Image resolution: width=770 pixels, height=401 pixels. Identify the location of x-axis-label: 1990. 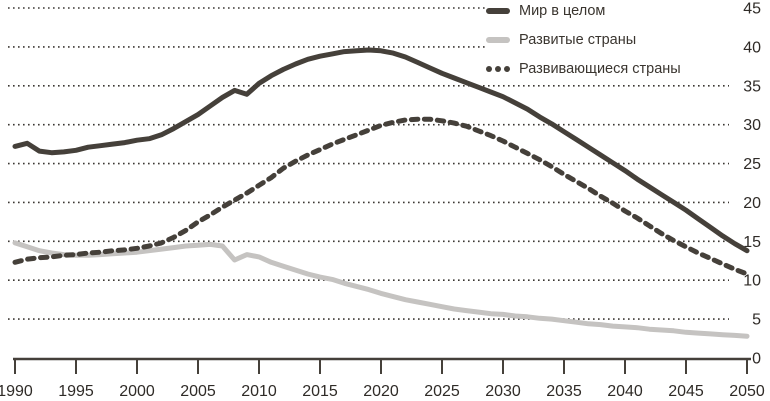
(16, 391).